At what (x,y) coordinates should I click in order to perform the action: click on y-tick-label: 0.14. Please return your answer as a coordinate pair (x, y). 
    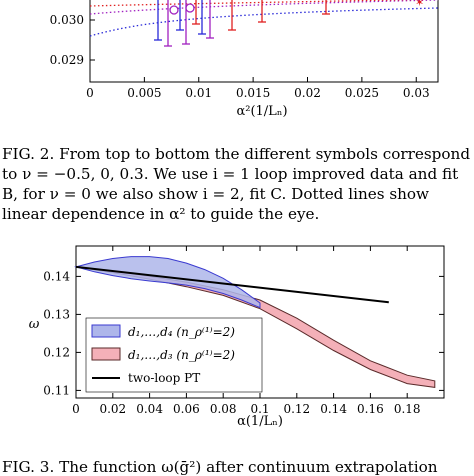
    Looking at the image, I should click on (56, 276).